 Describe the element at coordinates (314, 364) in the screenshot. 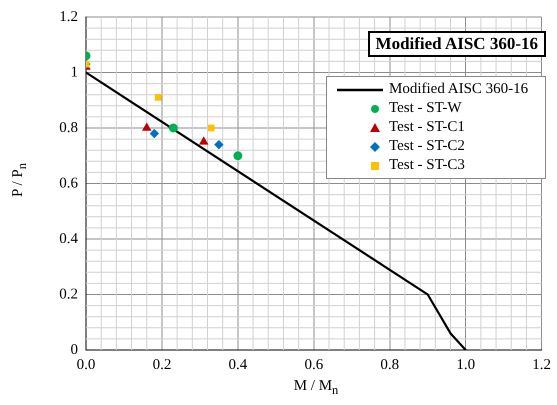

I see `x-tick-label: 0.6` at that location.